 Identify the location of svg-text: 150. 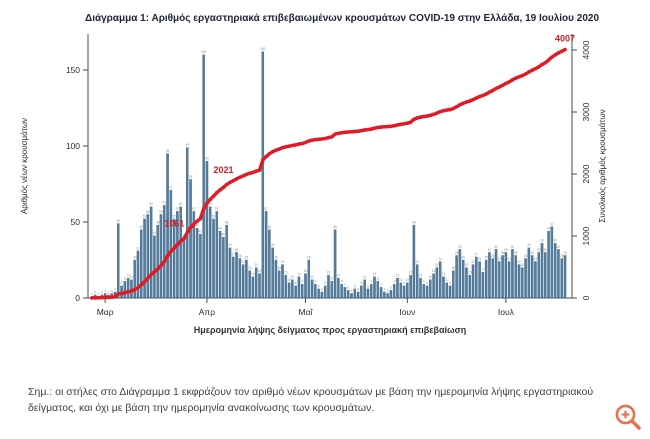
(73, 70).